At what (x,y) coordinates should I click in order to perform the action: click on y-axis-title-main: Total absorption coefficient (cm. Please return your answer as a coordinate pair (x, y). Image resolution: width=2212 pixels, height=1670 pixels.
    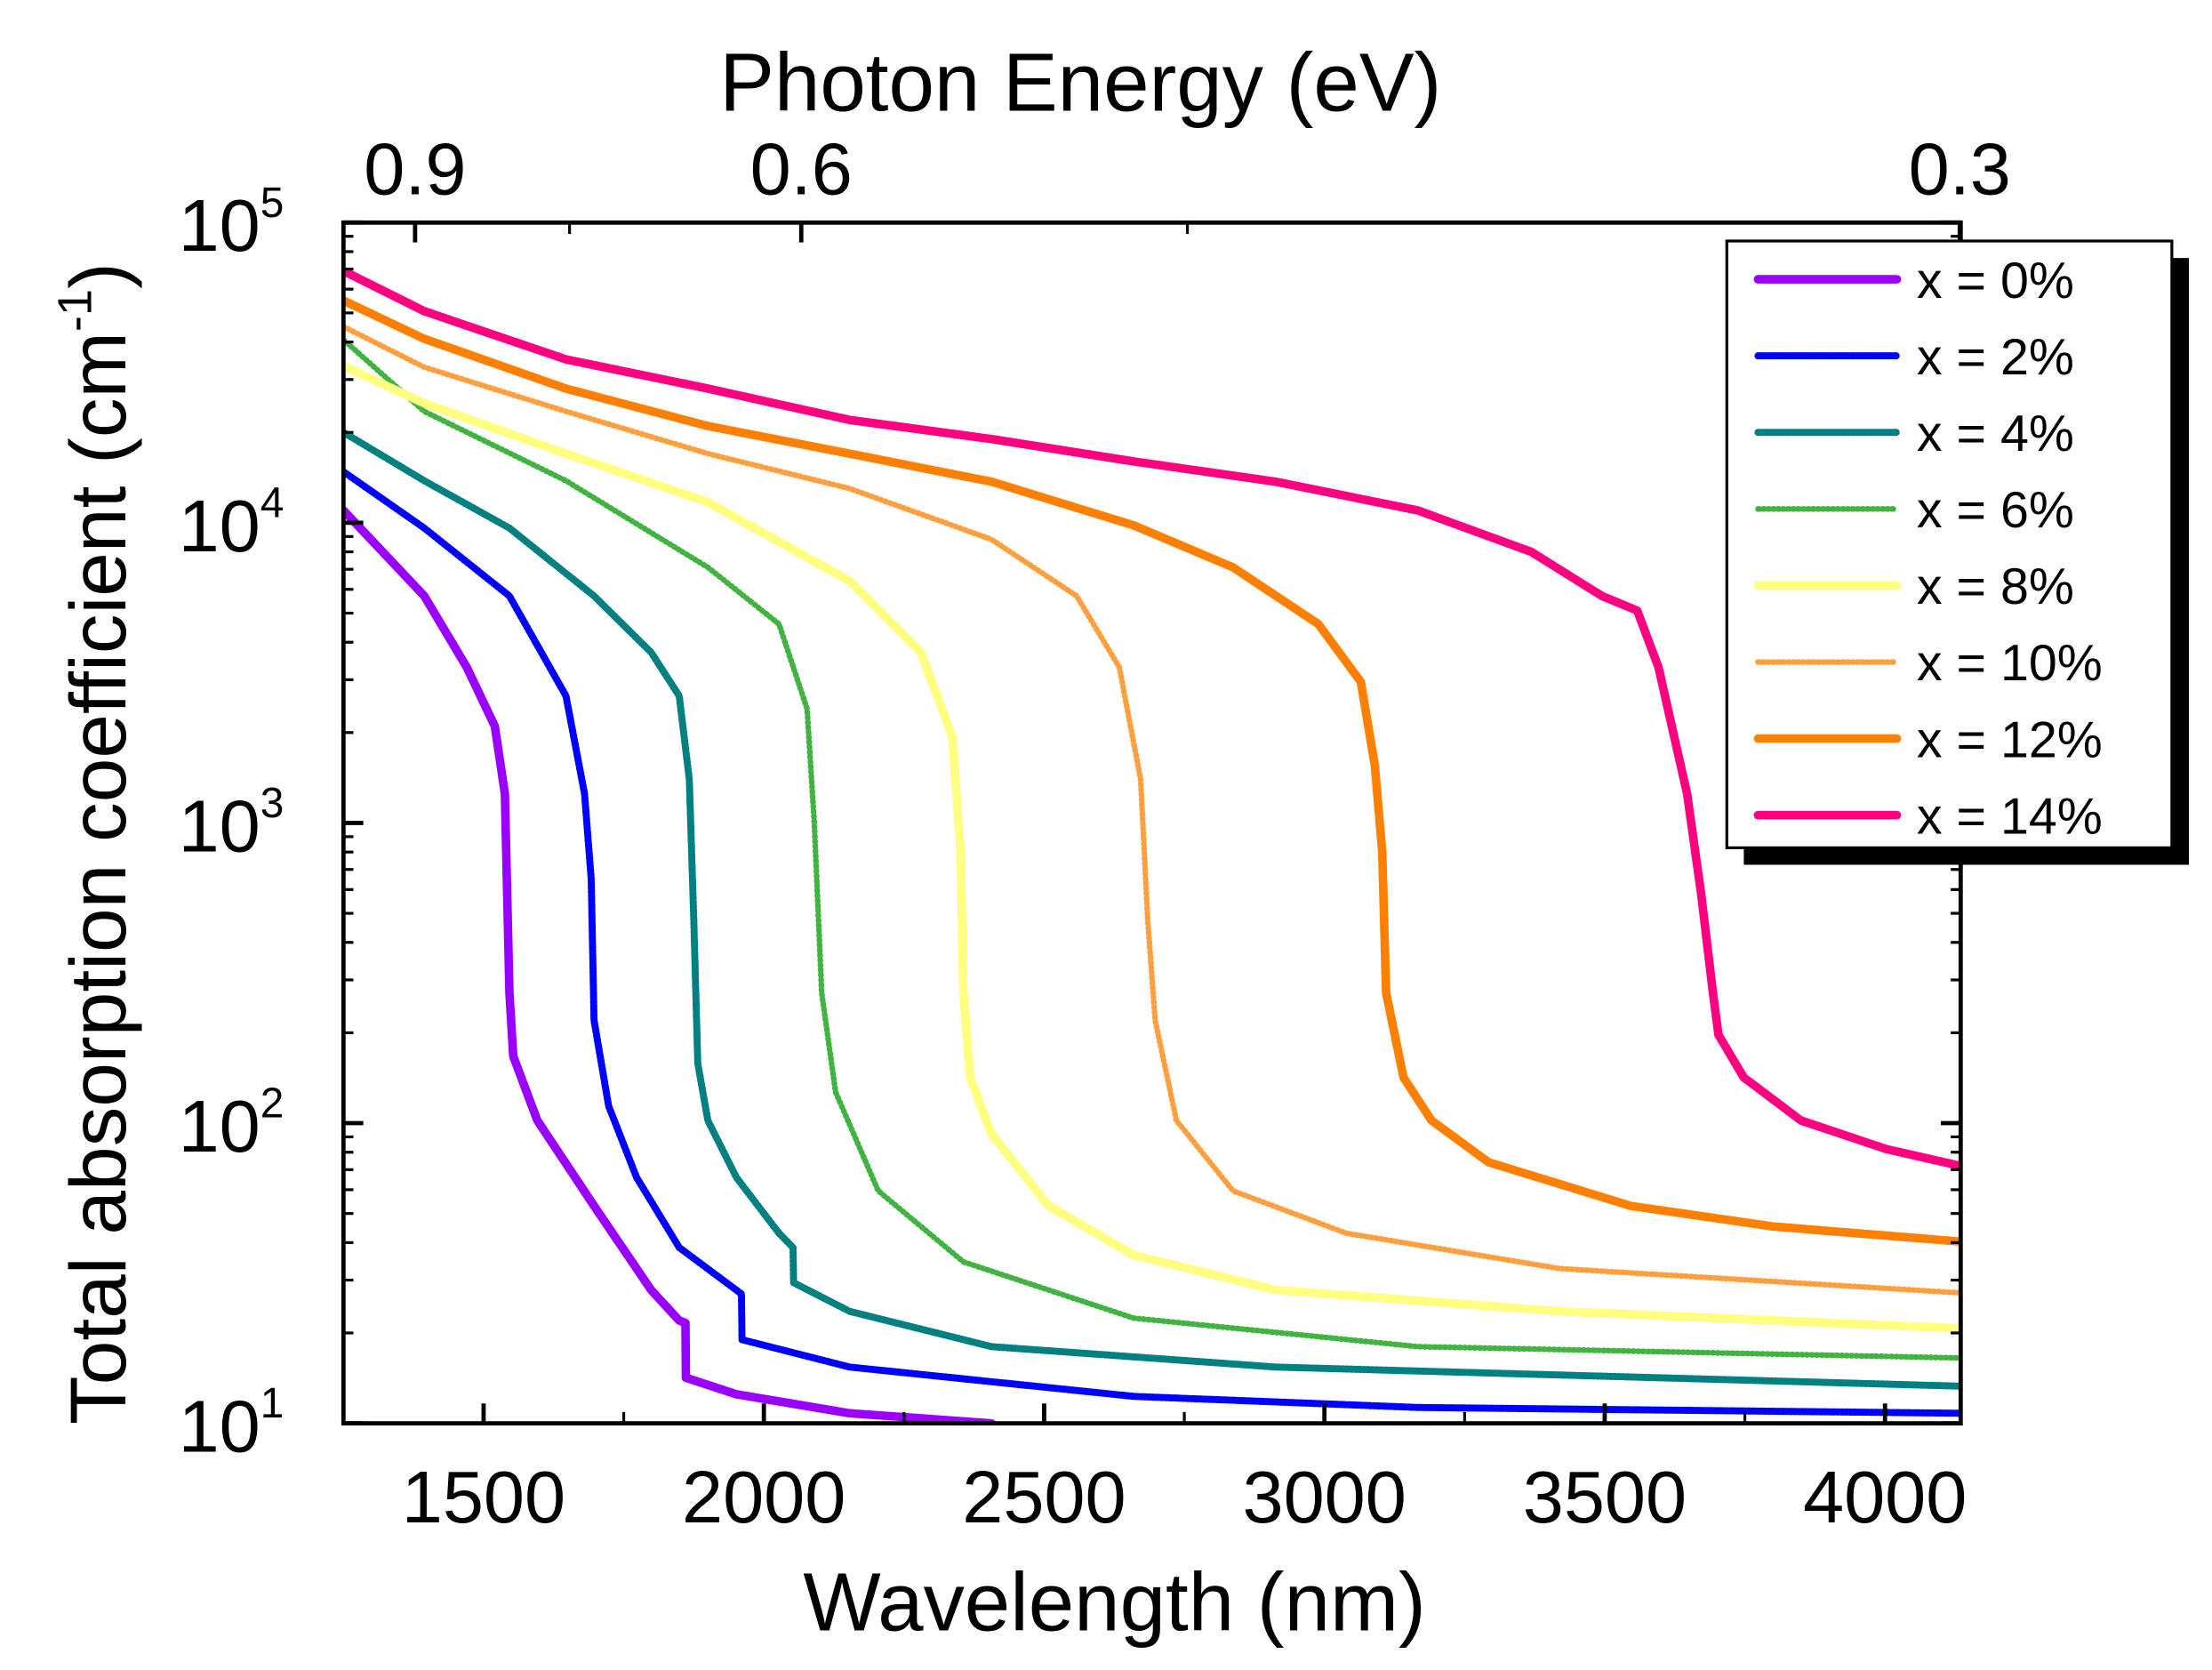
    Looking at the image, I should click on (97, 878).